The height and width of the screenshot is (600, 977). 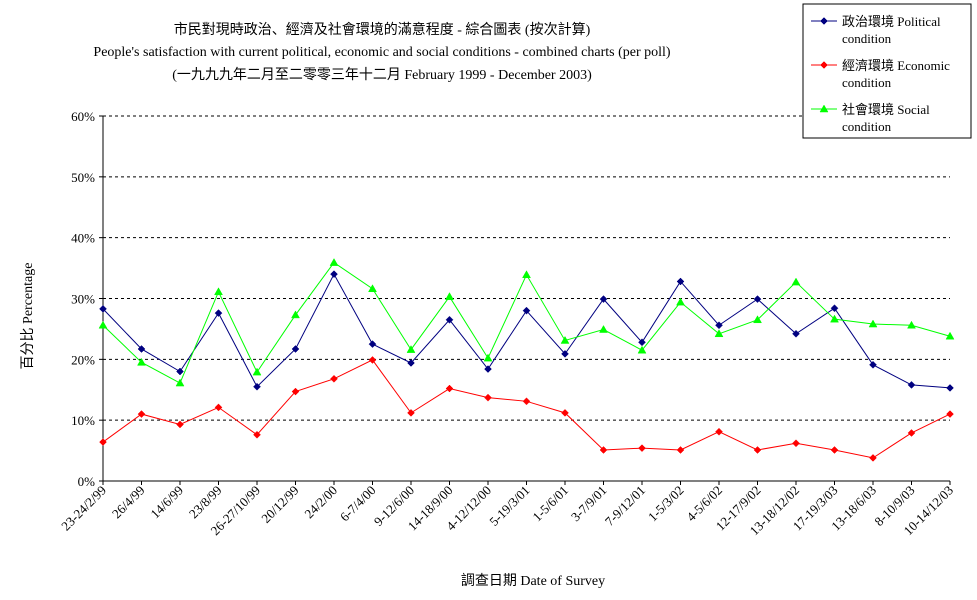 I want to click on legend-box, so click(x=887, y=71).